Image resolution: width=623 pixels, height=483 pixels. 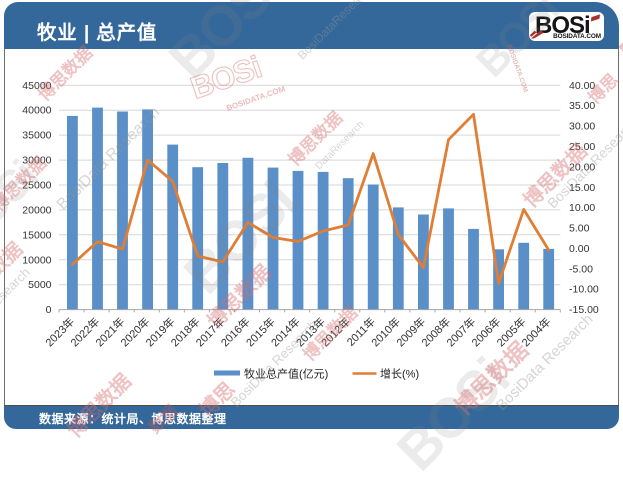 I want to click on svg-text: 45000, so click(x=36, y=86).